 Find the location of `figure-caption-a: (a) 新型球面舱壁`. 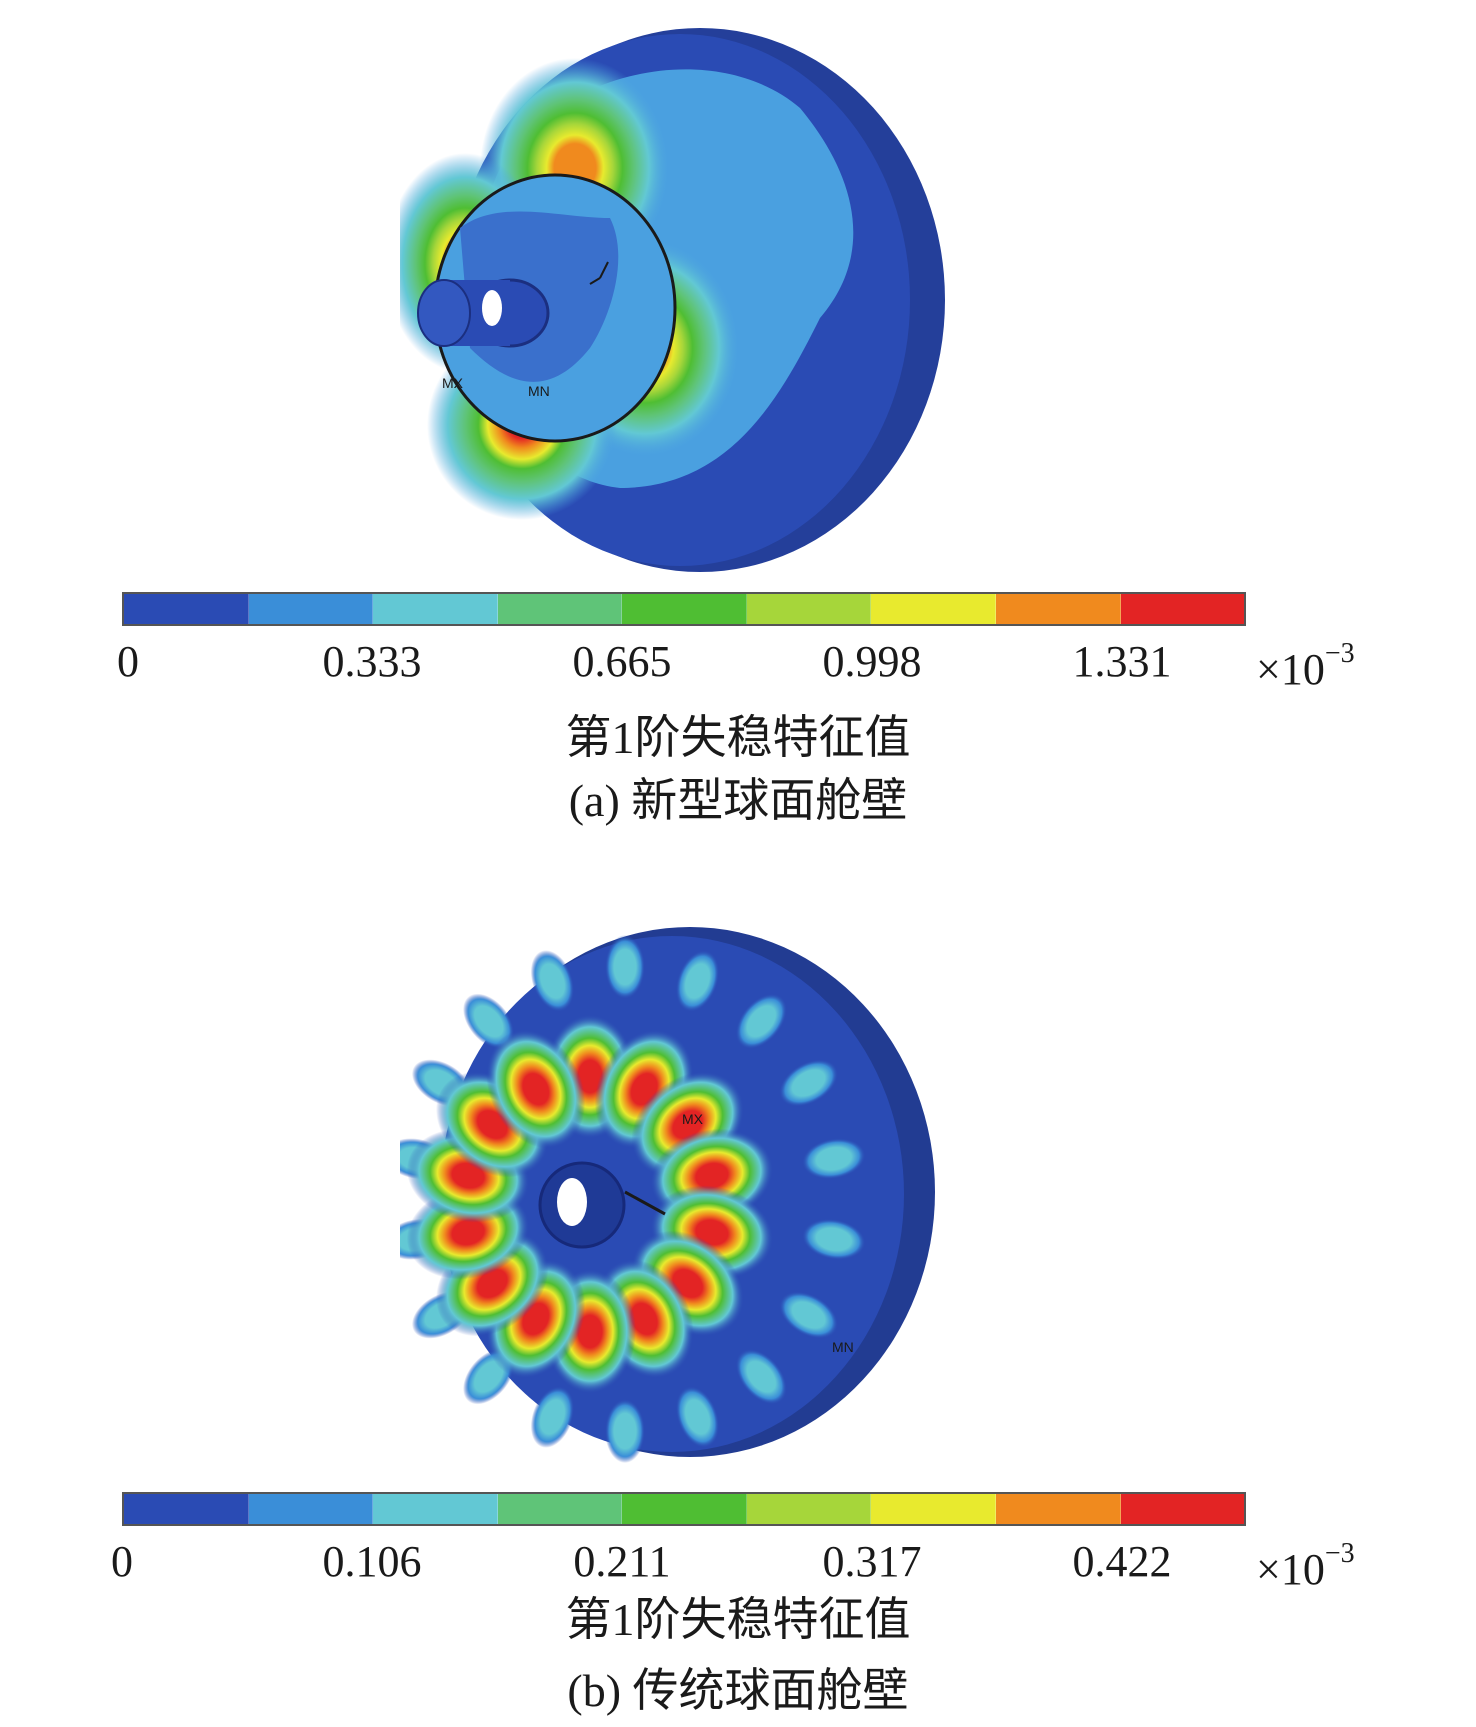

figure-caption-a: (a) 新型球面舱壁 is located at coordinates (738, 800).